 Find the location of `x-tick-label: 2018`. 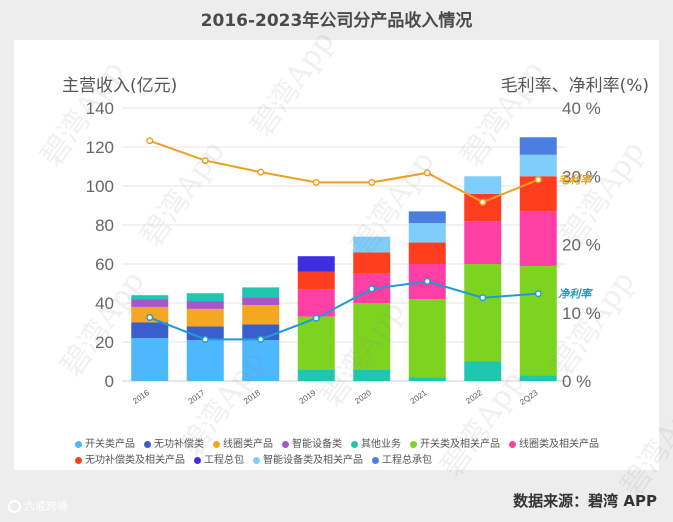

x-tick-label: 2018 is located at coordinates (252, 397).